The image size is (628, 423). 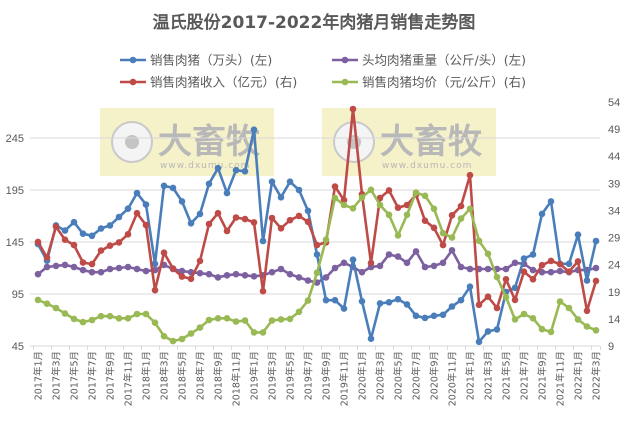 What do you see at coordinates (345, 378) in the screenshot?
I see `x-tick-label: 2019年11月` at bounding box center [345, 378].